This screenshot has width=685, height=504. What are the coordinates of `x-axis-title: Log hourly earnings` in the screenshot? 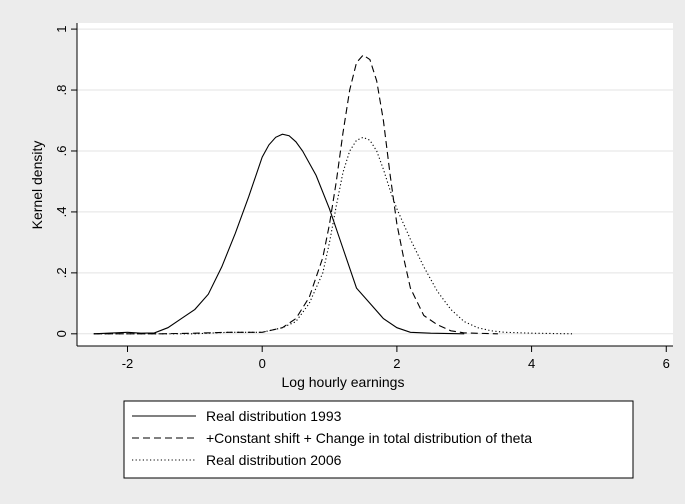 It's located at (343, 382).